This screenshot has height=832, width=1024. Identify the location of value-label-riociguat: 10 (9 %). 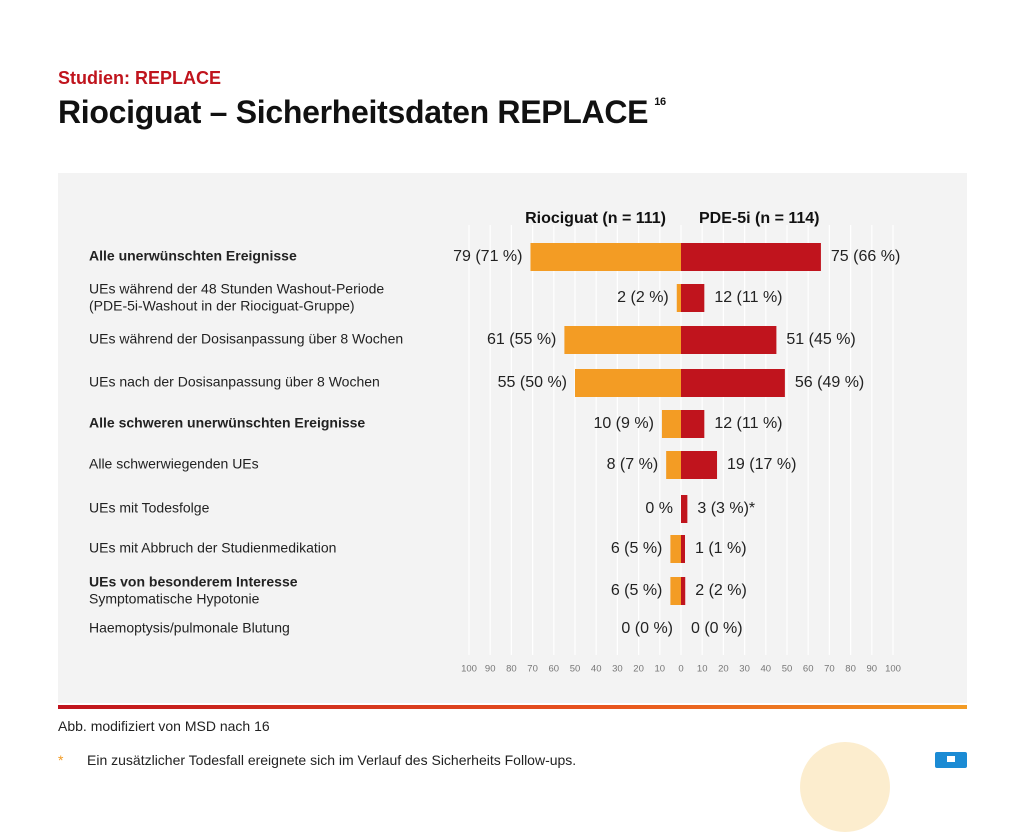
(623, 423).